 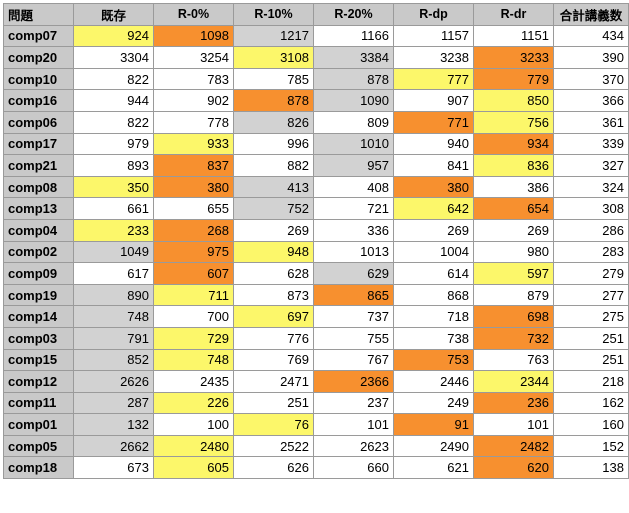 I want to click on cell-r-20: 237, so click(x=353, y=403).